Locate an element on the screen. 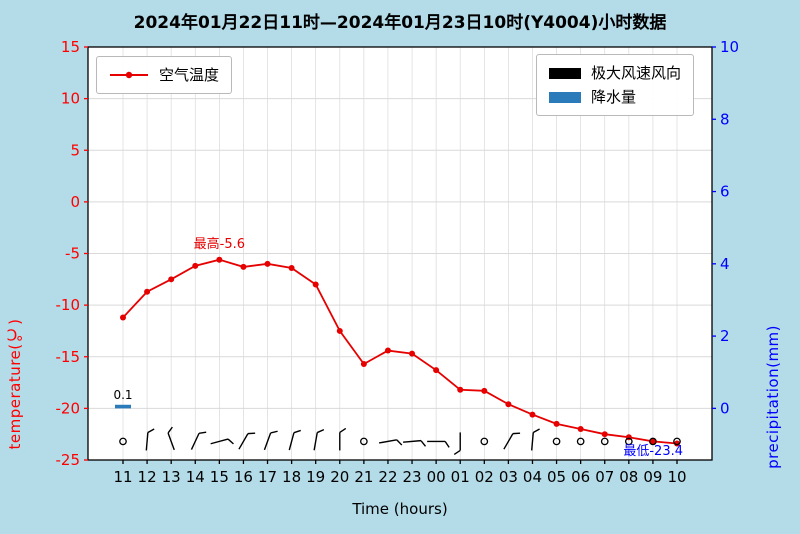  left-tick-label: -15 is located at coordinates (68, 357).